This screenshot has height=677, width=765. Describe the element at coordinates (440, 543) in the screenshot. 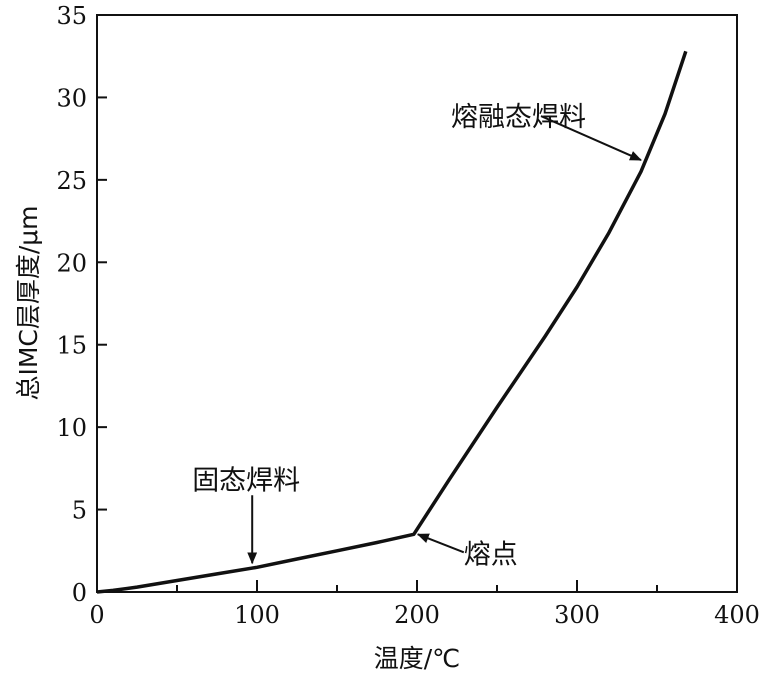

I see `annotation-arrow-melting-point` at that location.